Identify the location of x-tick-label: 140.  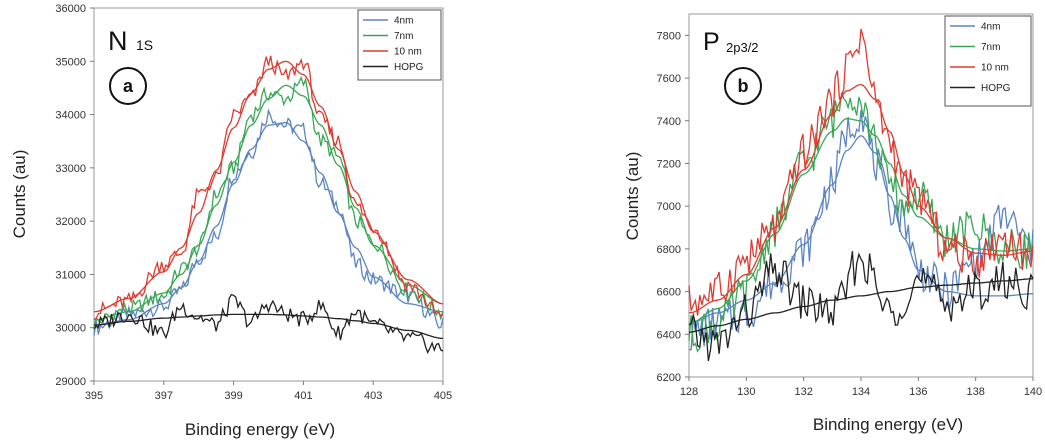
(1033, 392).